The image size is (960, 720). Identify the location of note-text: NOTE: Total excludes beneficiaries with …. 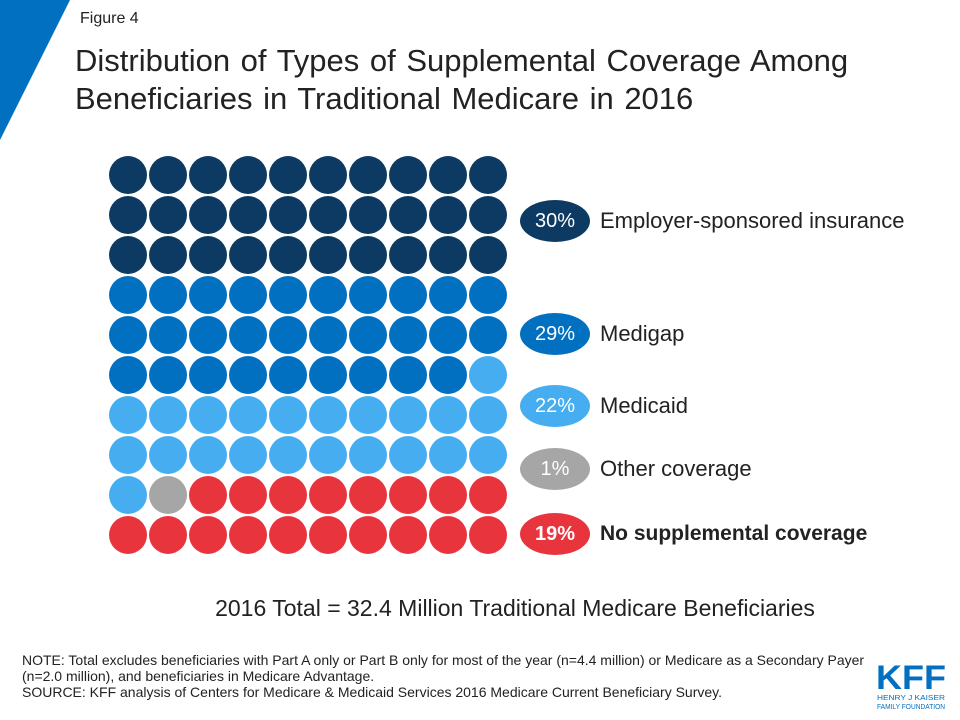
(443, 668).